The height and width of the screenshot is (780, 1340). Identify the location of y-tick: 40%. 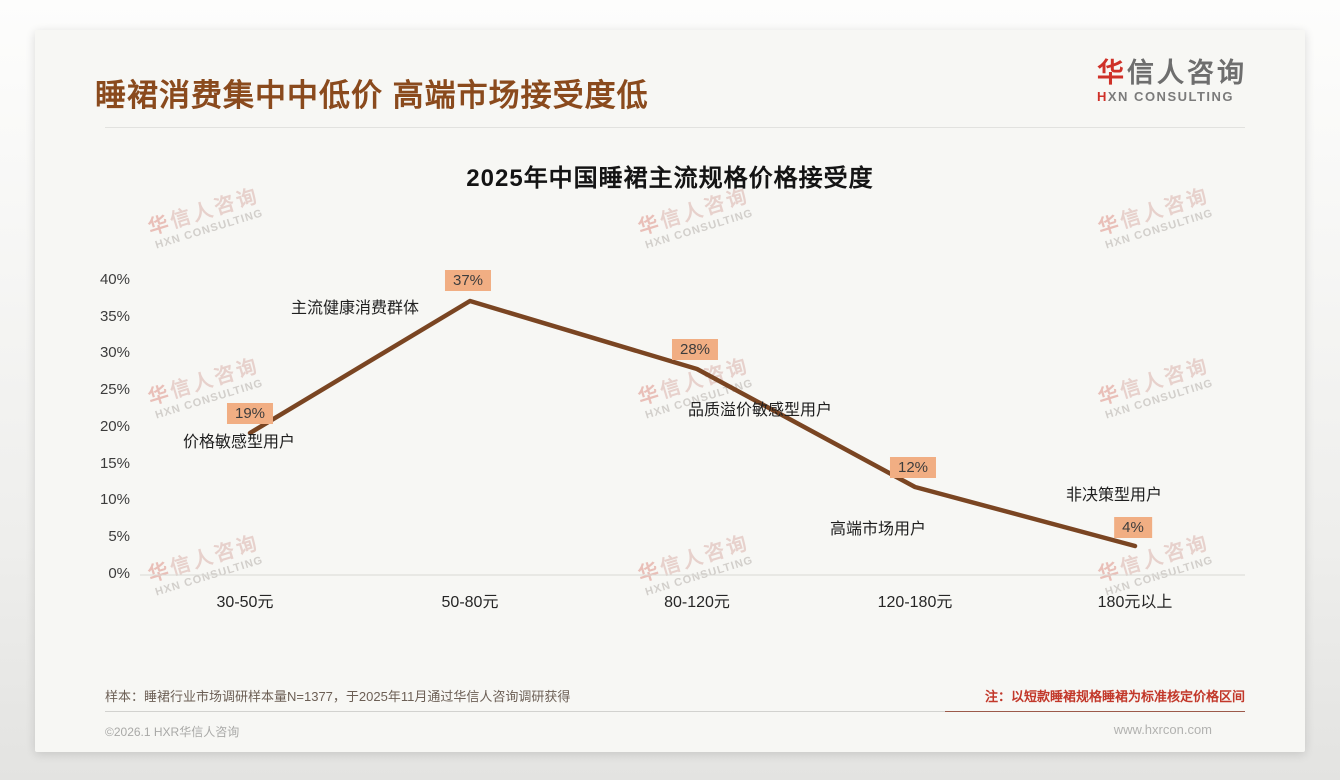
(114, 279).